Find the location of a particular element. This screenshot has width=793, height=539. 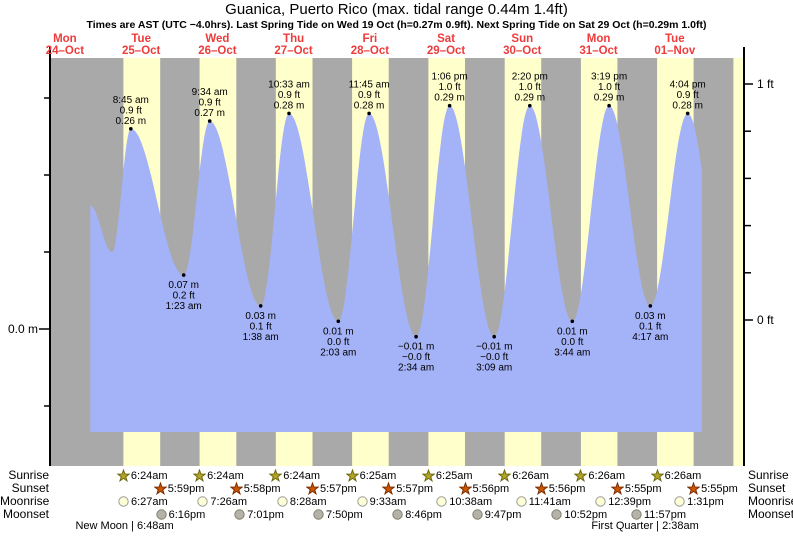

moonset-event: 10:52pm is located at coordinates (578, 514).